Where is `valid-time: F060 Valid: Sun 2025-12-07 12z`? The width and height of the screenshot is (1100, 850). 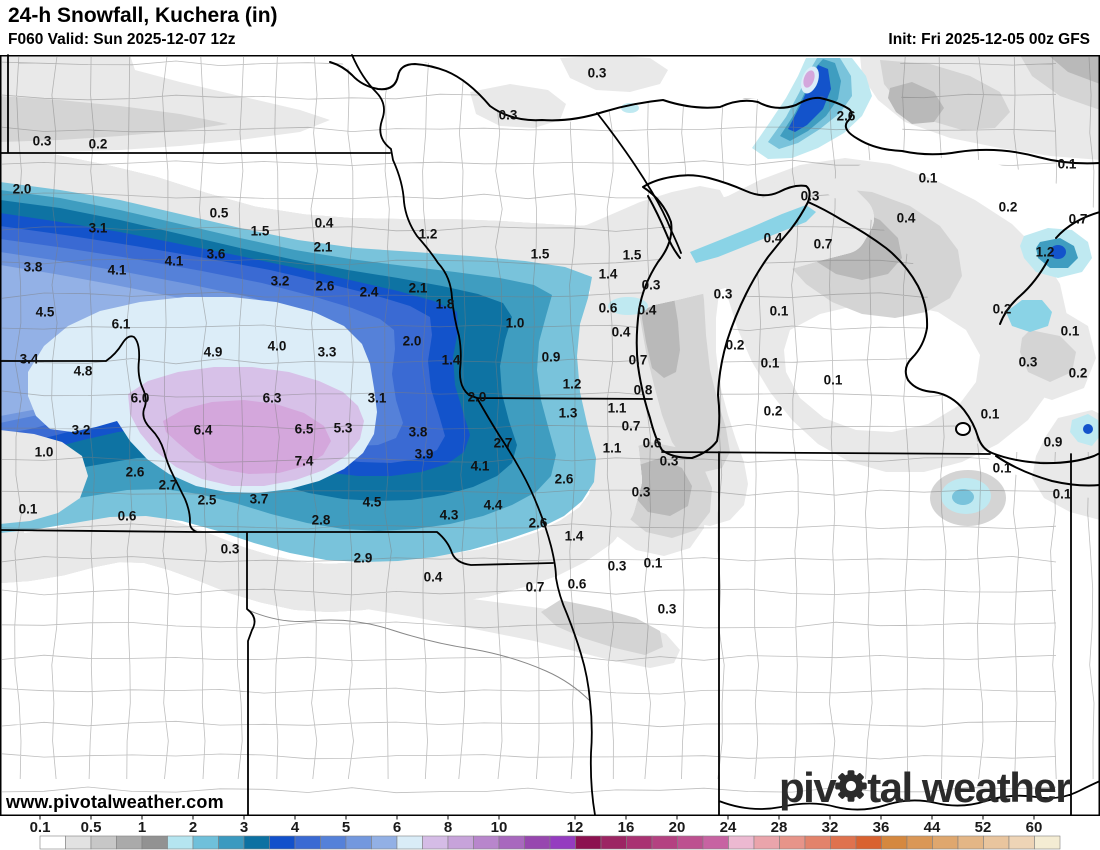
valid-time: F060 Valid: Sun 2025-12-07 12z is located at coordinates (122, 39).